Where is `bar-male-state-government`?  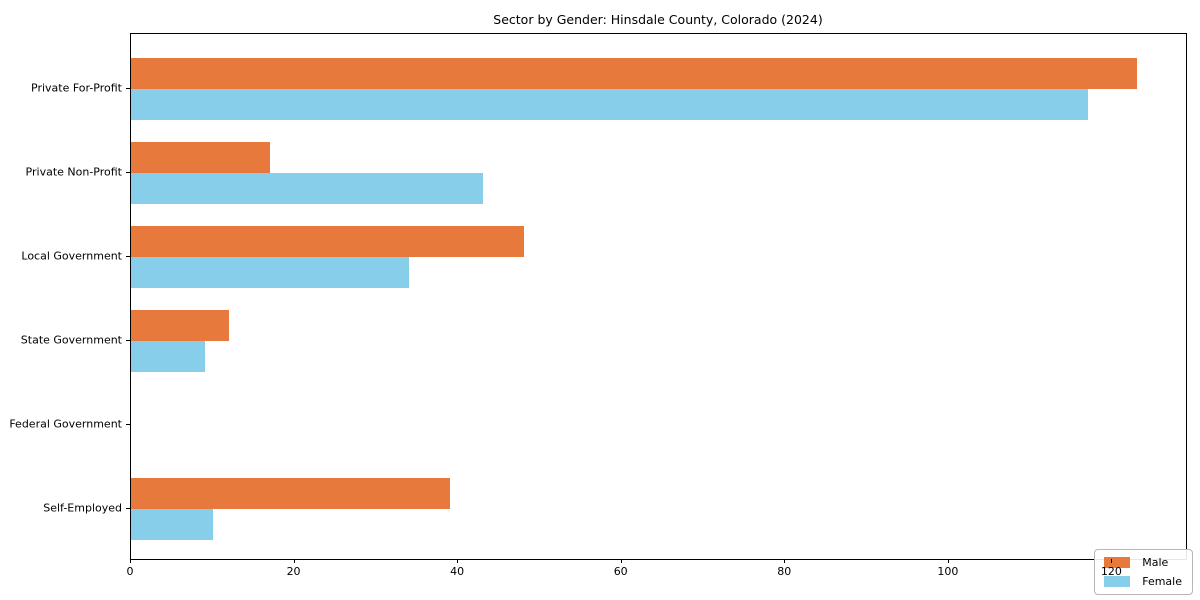 bar-male-state-government is located at coordinates (180, 325).